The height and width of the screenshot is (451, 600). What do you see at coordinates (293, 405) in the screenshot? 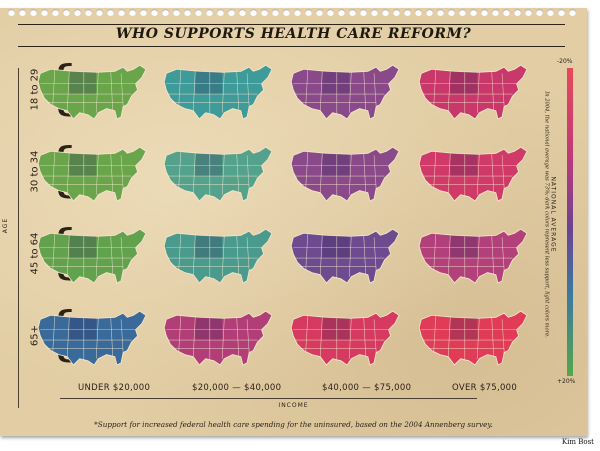
I see `income-axis-label: INCOME` at bounding box center [293, 405].